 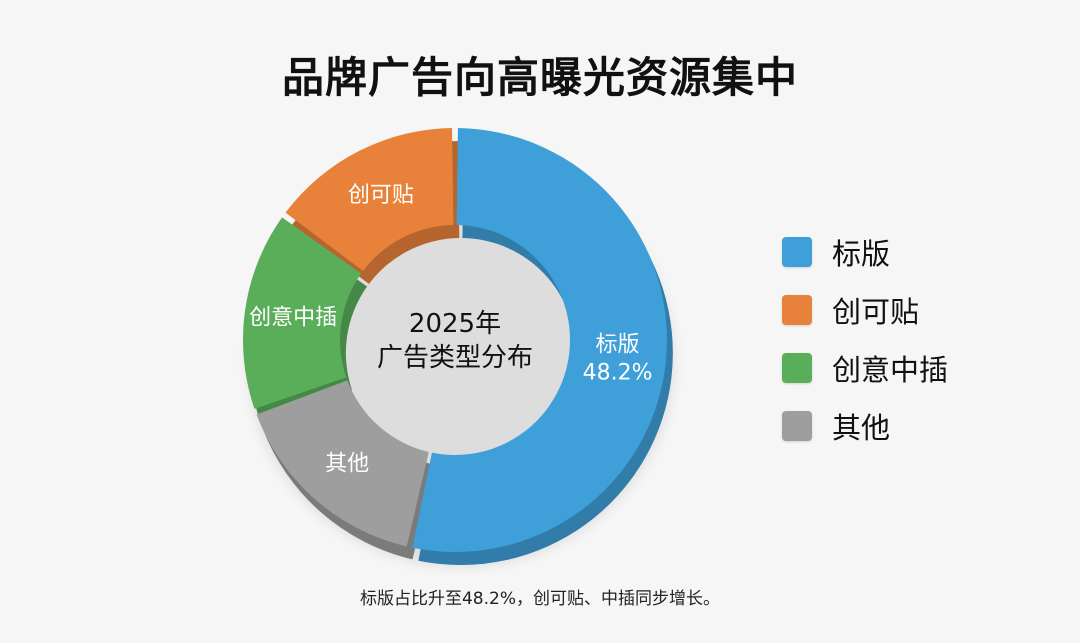 What do you see at coordinates (539, 599) in the screenshot?
I see `chart-footnote: 标版占比升至48.2%，创可贴、中插同步增长。` at bounding box center [539, 599].